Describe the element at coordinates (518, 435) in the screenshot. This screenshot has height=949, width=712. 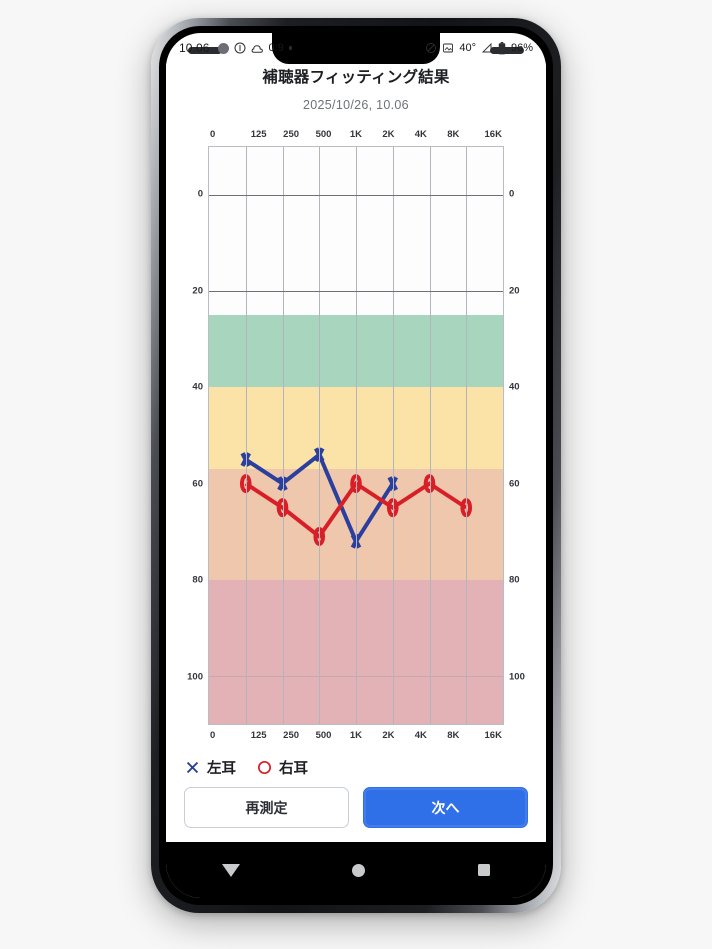
I see `y-axis-right: 0 20 40 60 80 100` at that location.